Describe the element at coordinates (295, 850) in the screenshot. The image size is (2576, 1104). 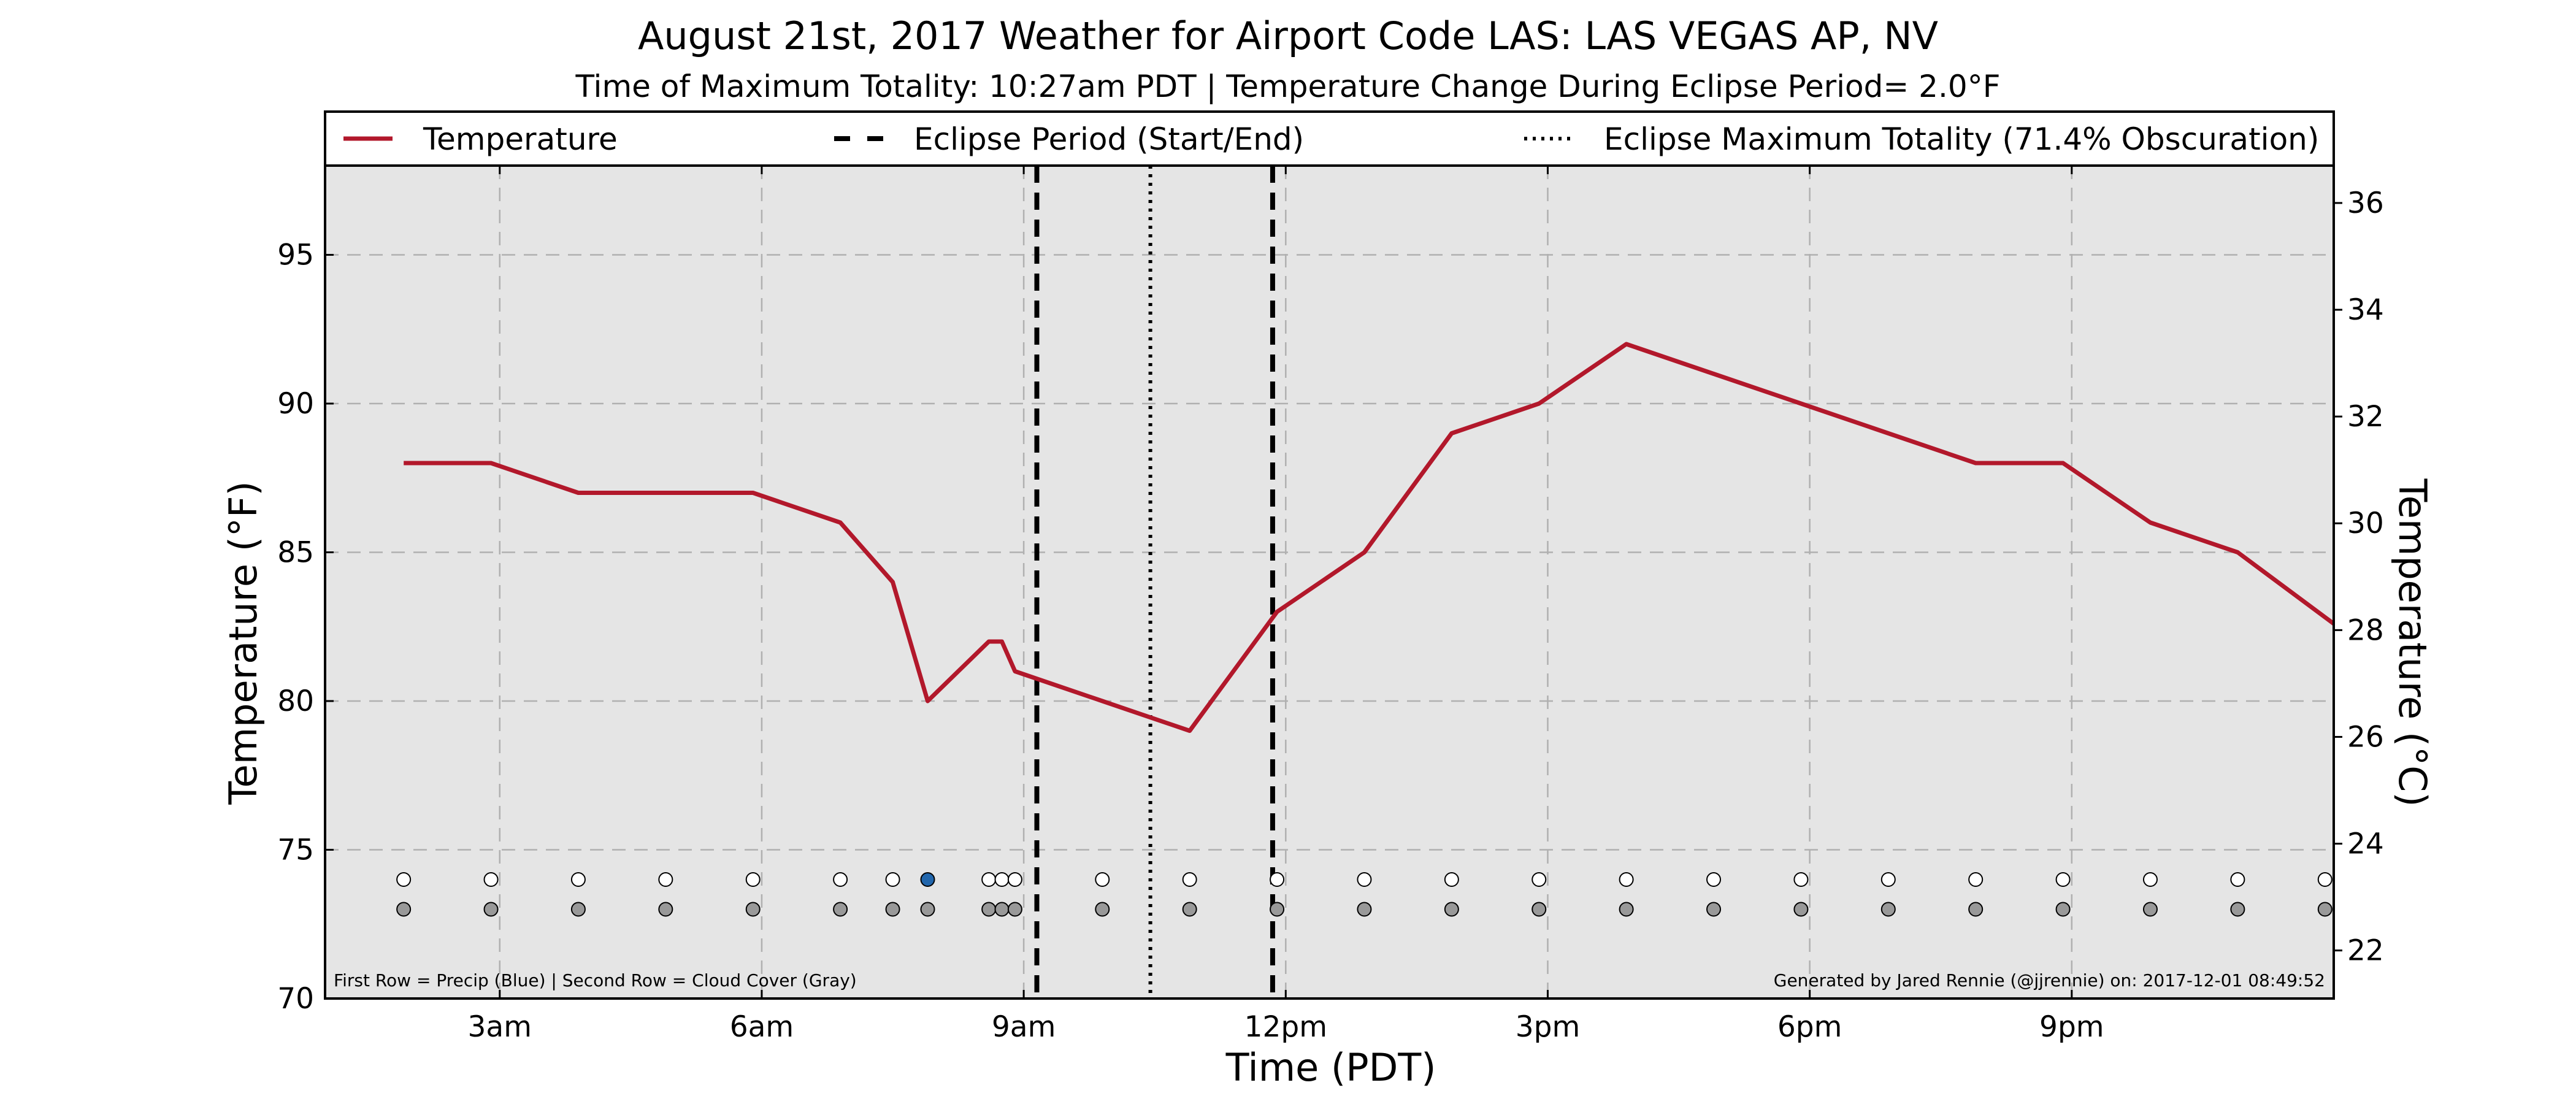
I see `y-tick-label: 75` at that location.